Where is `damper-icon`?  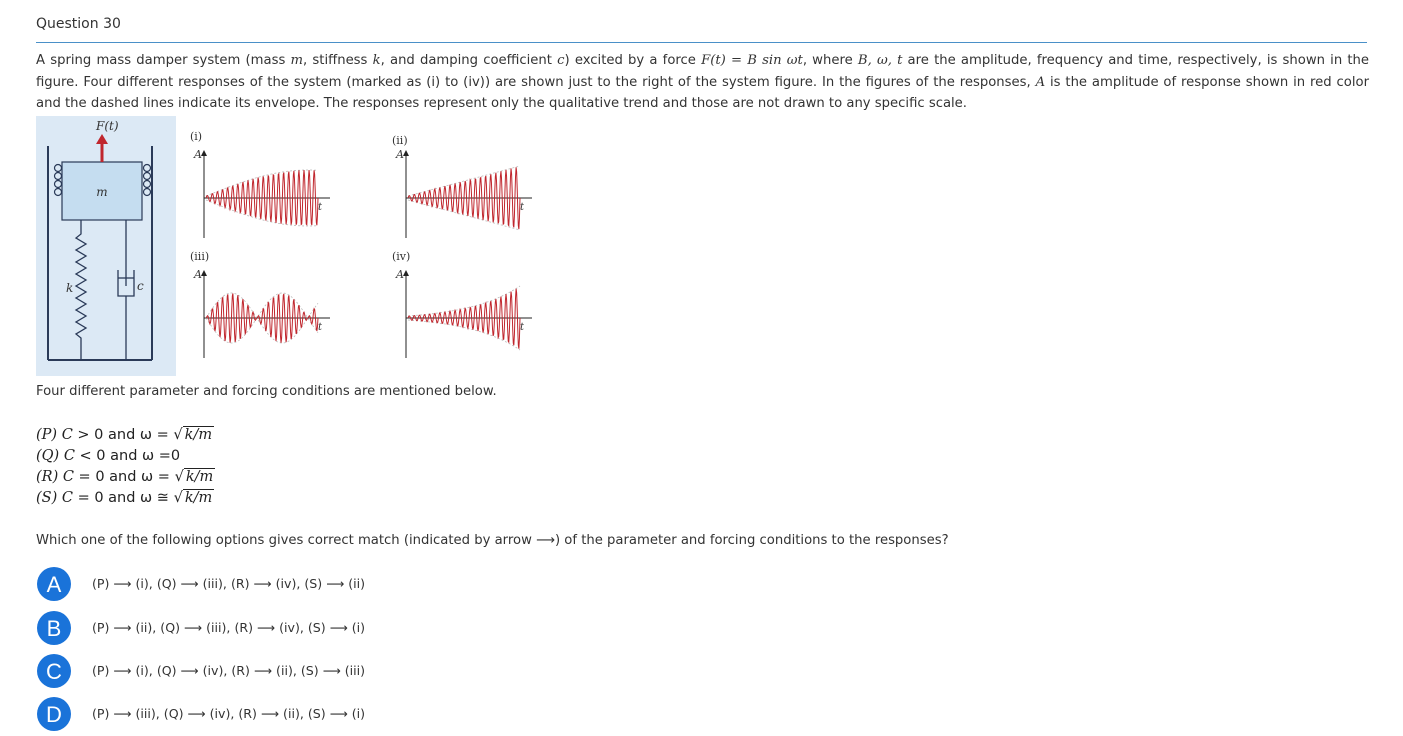
damper-icon is located at coordinates (126, 290).